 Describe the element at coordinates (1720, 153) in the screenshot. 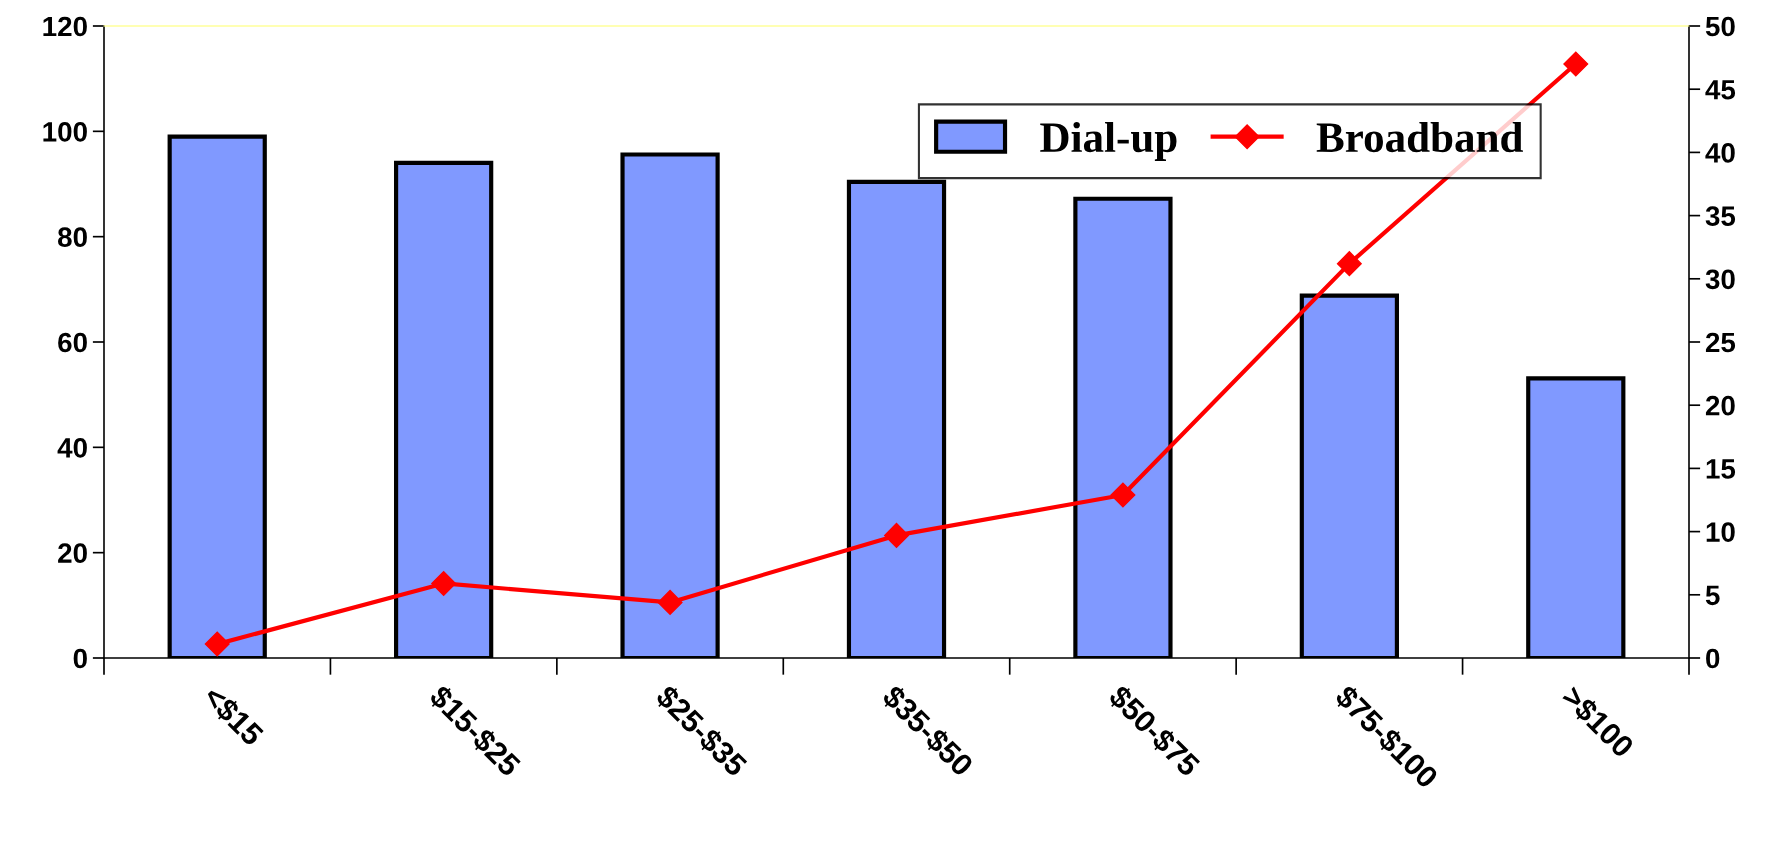

I see `y2-tick-label: 40` at that location.